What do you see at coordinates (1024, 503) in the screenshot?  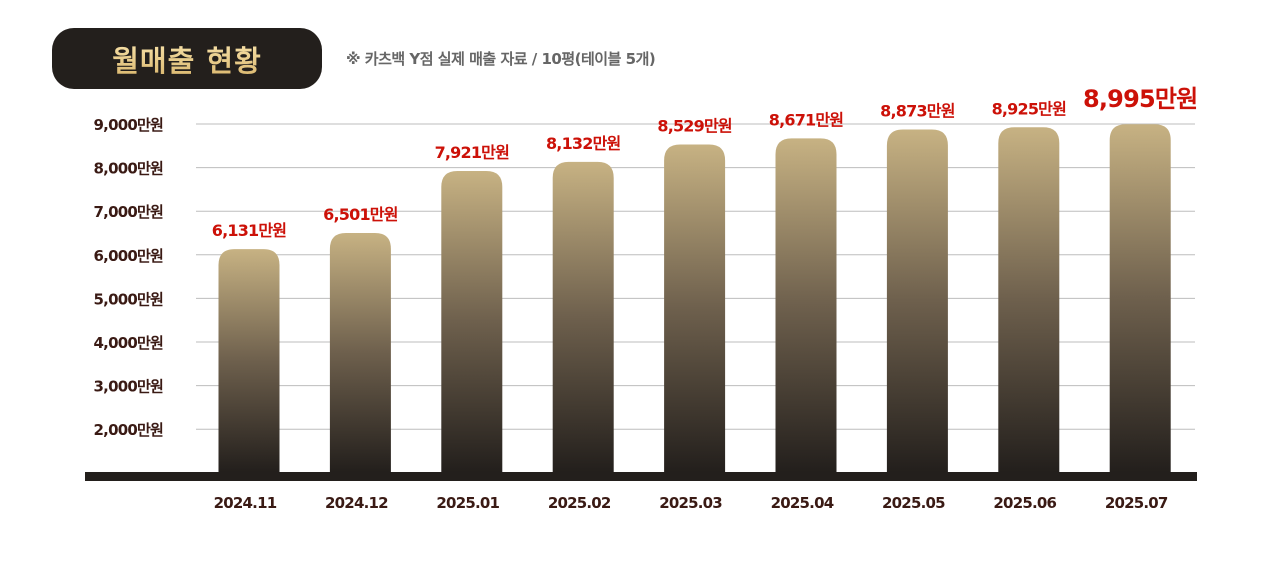 I see `x-tick-label: 2025.06` at bounding box center [1024, 503].